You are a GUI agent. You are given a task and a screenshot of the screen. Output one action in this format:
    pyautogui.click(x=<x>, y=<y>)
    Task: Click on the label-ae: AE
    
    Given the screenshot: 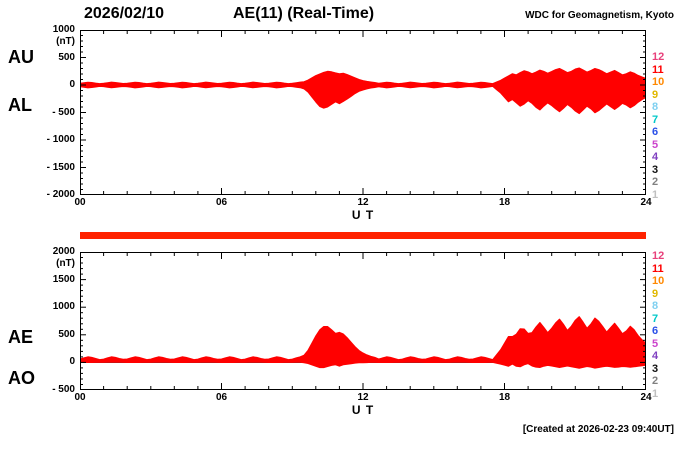 What is the action you would take?
    pyautogui.click(x=21, y=337)
    